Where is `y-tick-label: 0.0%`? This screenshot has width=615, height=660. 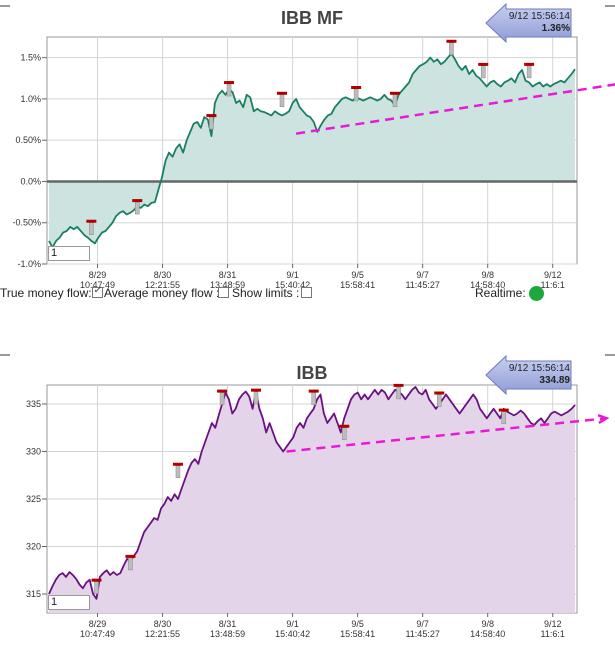 y-tick-label: 0.0% is located at coordinates (30, 181).